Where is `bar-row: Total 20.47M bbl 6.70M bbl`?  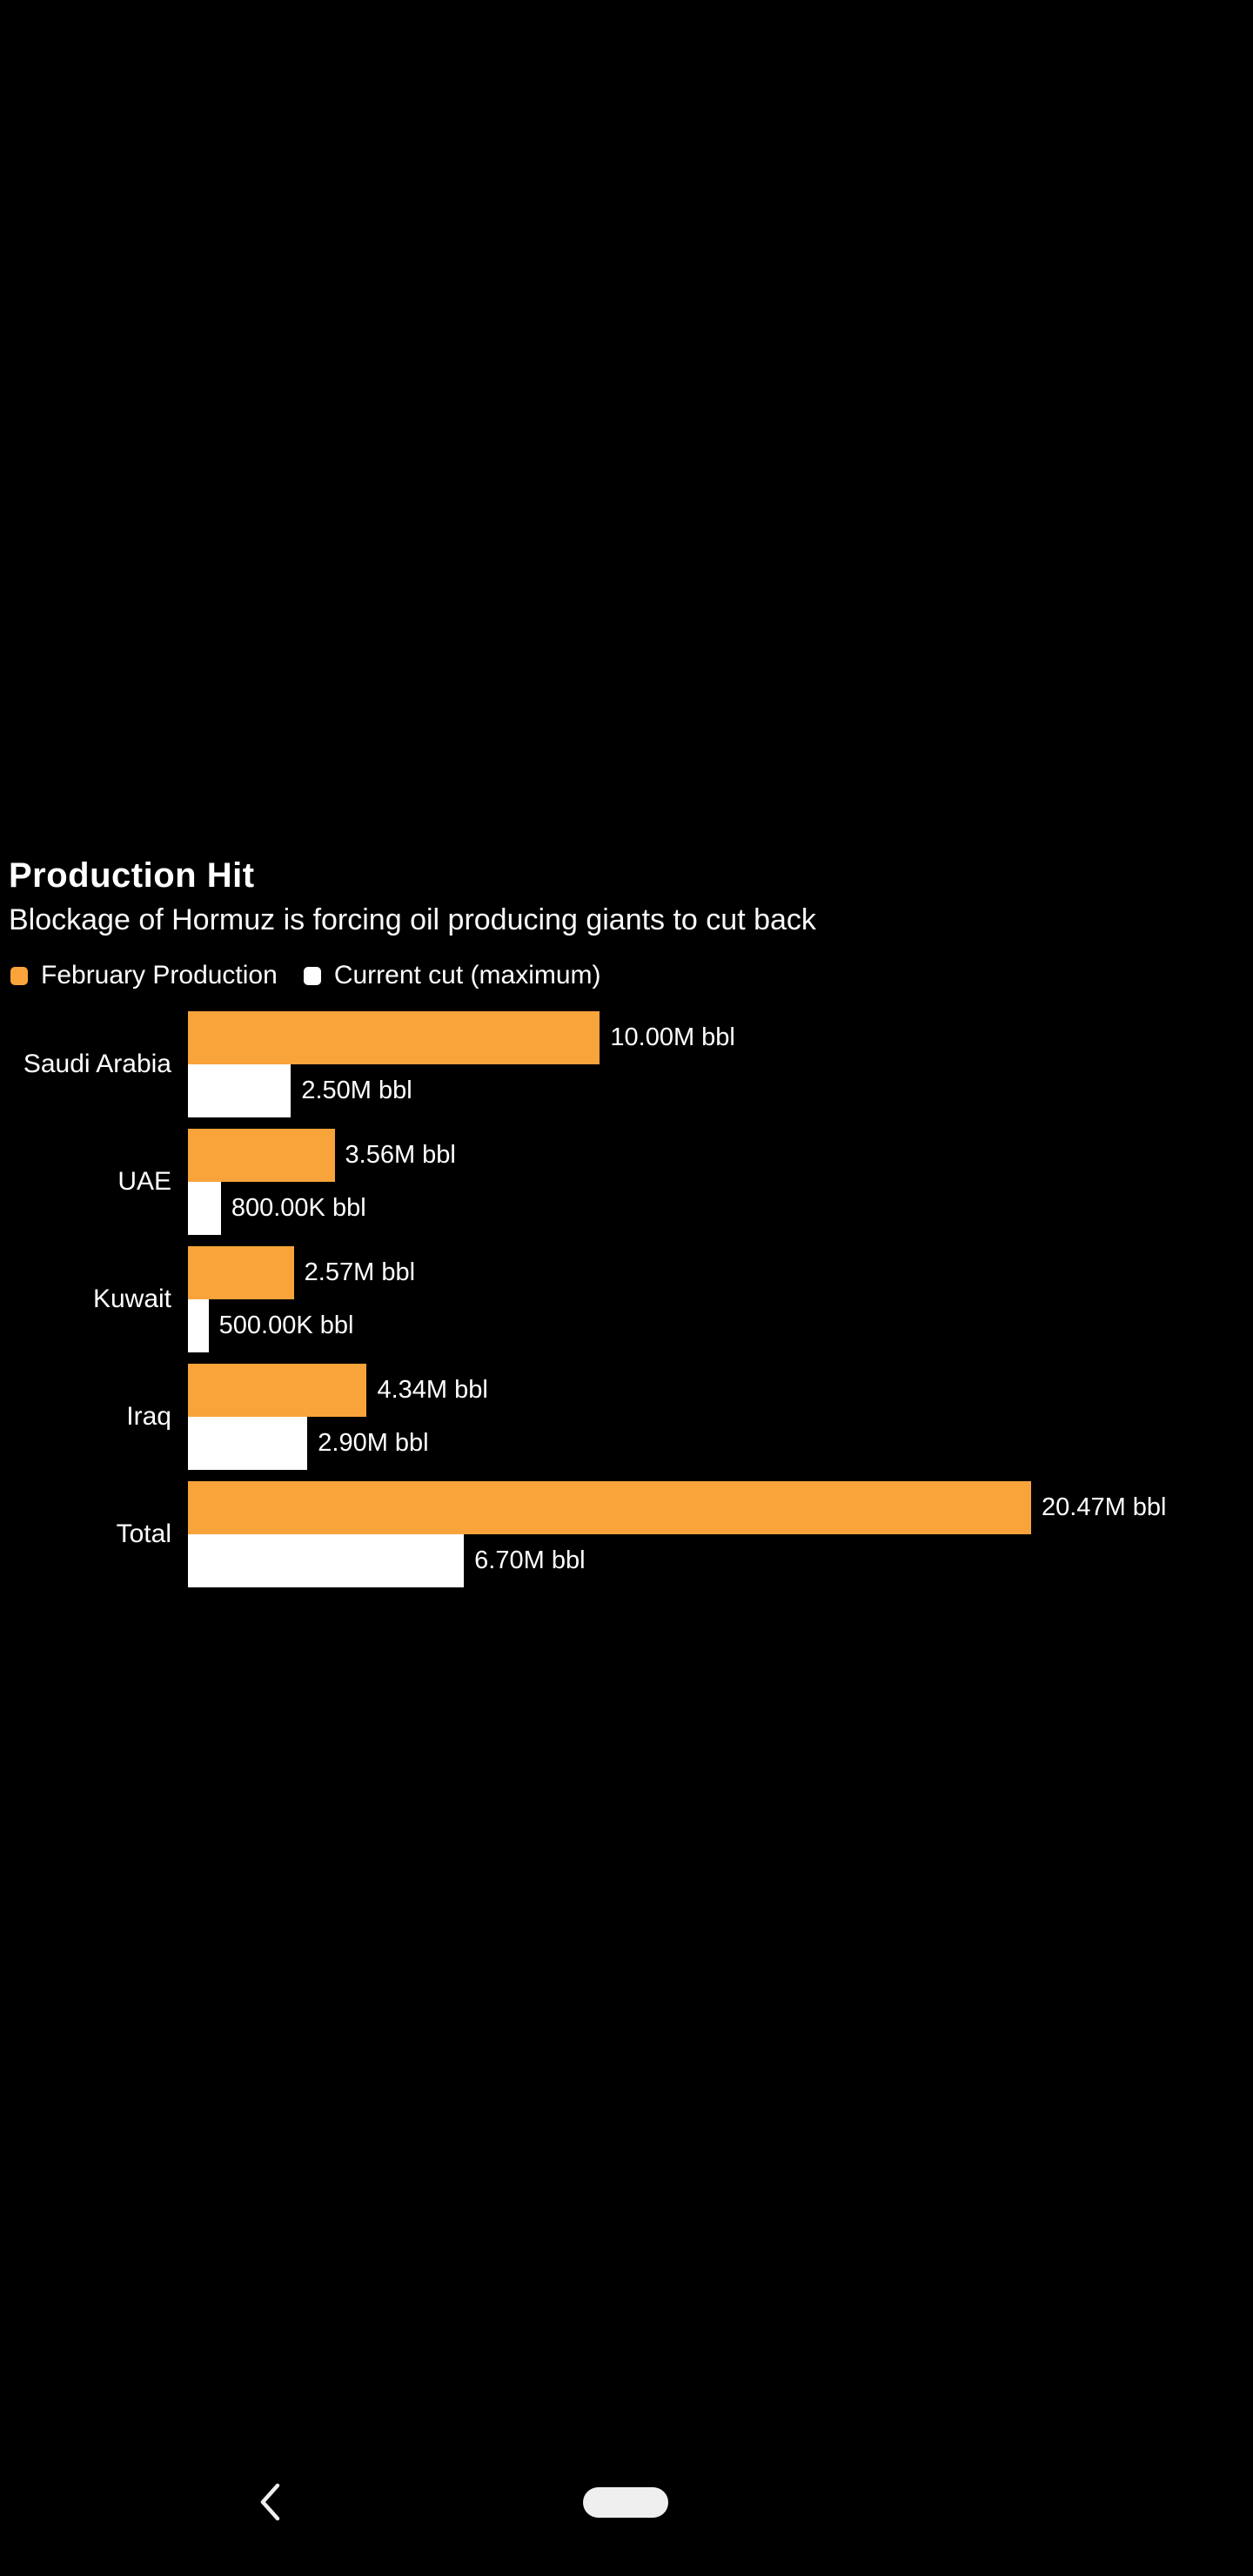
bar-row: Total 20.47M bbl 6.70M bbl is located at coordinates (626, 1534).